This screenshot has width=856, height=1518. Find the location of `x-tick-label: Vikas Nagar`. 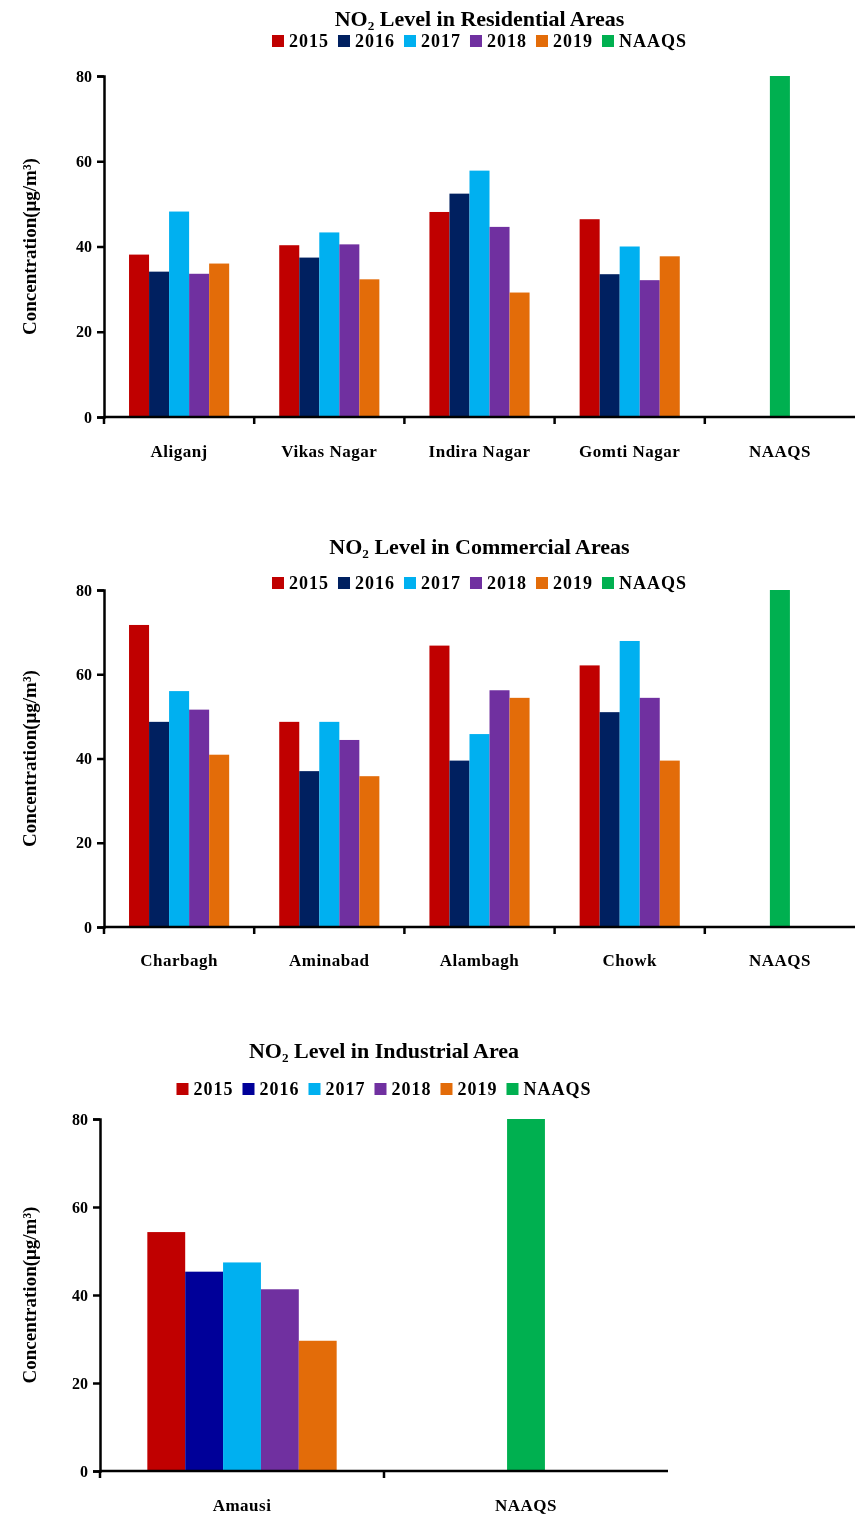

x-tick-label: Vikas Nagar is located at coordinates (329, 452).